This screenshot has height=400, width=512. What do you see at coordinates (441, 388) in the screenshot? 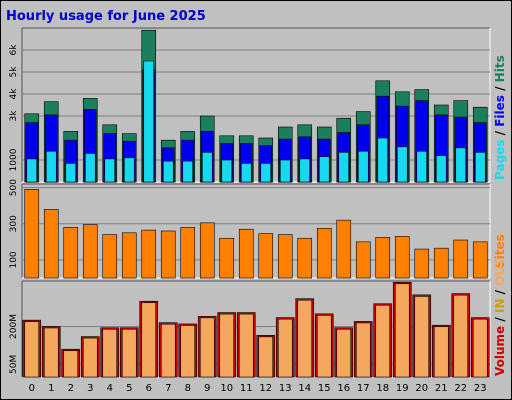
I see `hour-label: 21` at bounding box center [441, 388].